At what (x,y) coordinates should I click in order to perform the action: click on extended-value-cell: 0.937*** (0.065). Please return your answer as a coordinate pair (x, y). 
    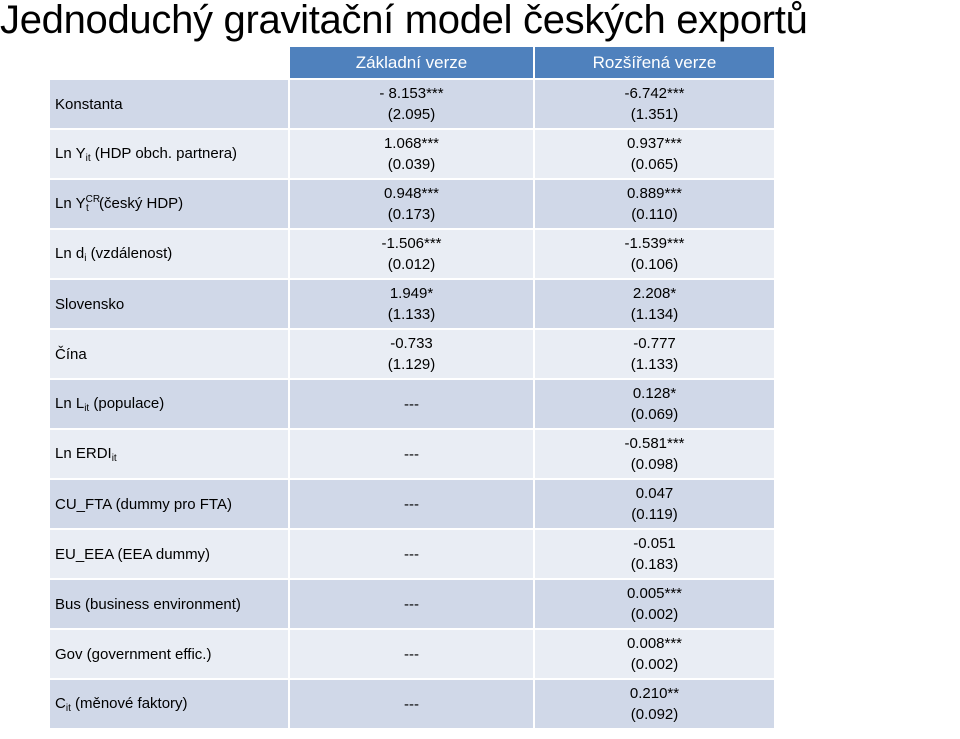
    Looking at the image, I should click on (655, 153).